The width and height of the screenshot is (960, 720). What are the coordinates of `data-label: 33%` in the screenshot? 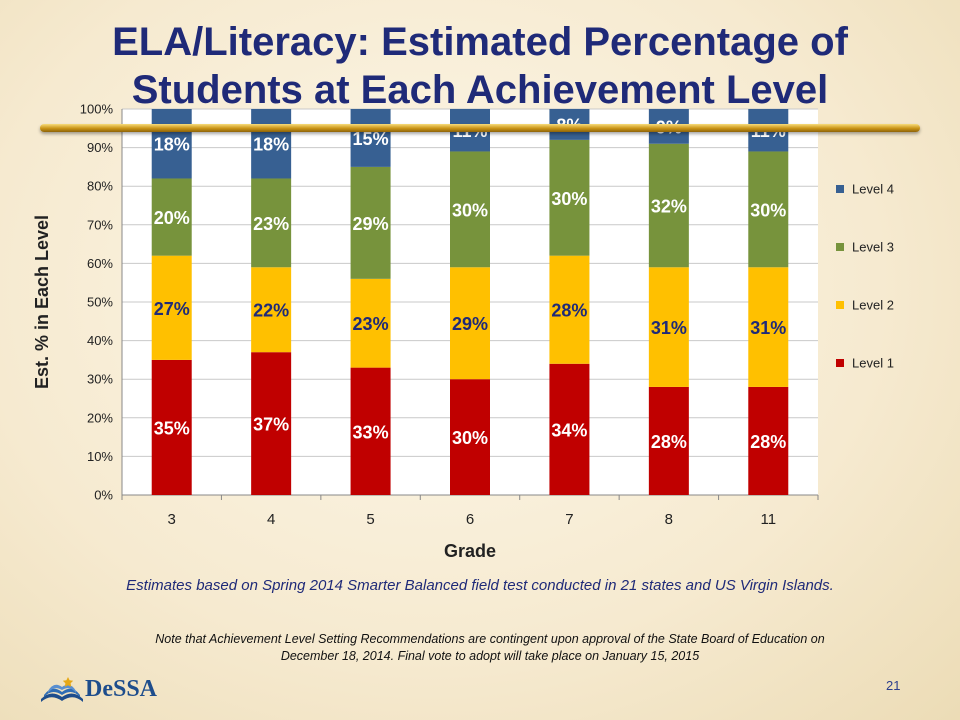 It's located at (371, 432).